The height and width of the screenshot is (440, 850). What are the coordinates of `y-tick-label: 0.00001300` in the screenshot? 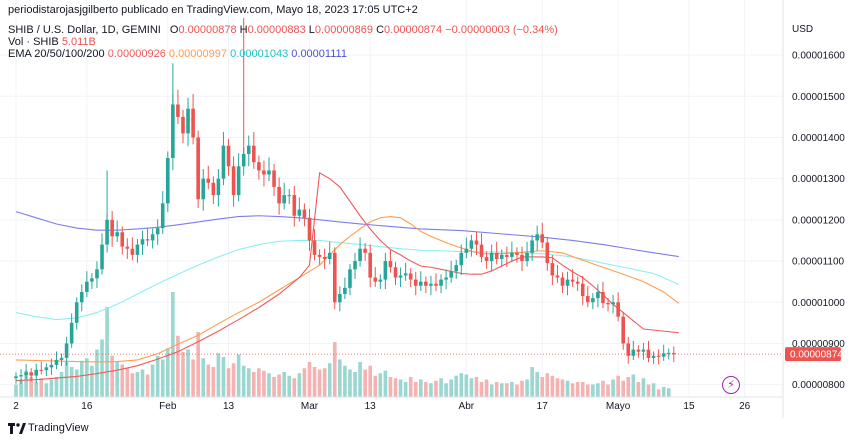 It's located at (818, 179).